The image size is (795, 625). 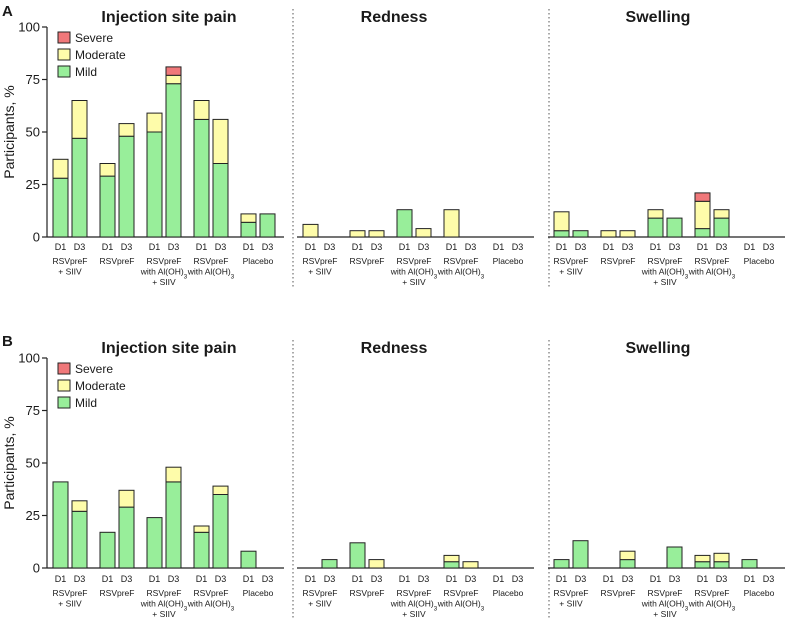 I want to click on y-tick-label: 25, so click(x=33, y=184).